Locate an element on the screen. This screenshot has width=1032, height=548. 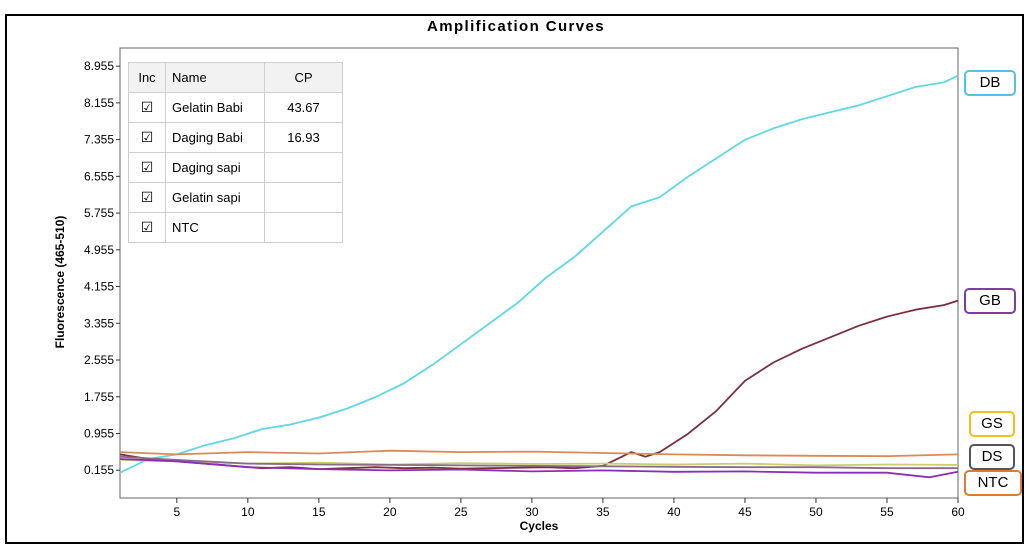
header-name: Name is located at coordinates (215, 77).